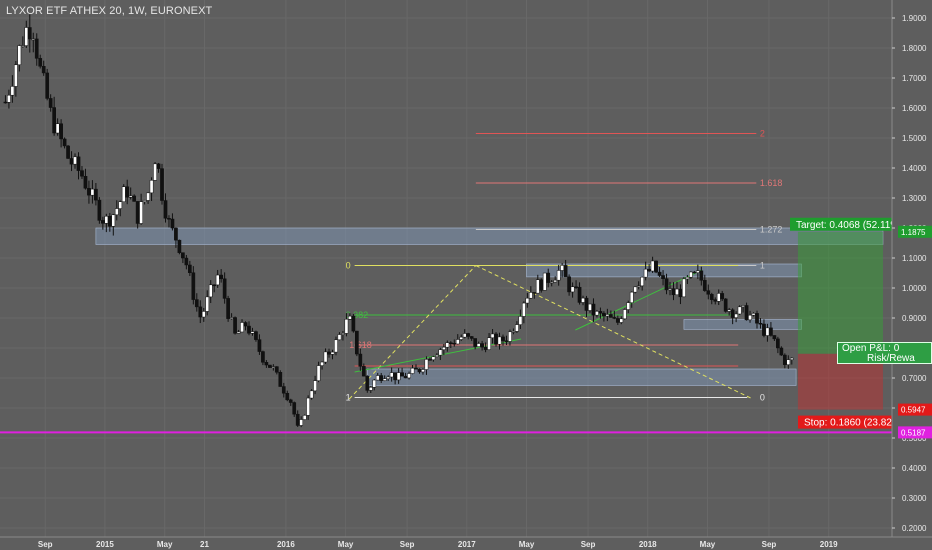 This screenshot has width=932, height=550. I want to click on stop-label-bg, so click(845, 422).